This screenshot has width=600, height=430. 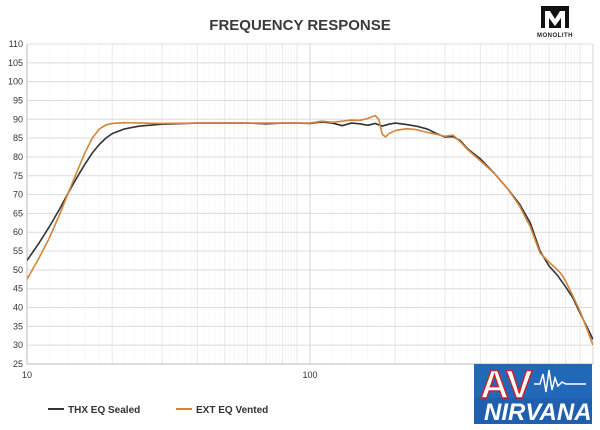 I want to click on y-tick-label: 80, so click(x=18, y=157).